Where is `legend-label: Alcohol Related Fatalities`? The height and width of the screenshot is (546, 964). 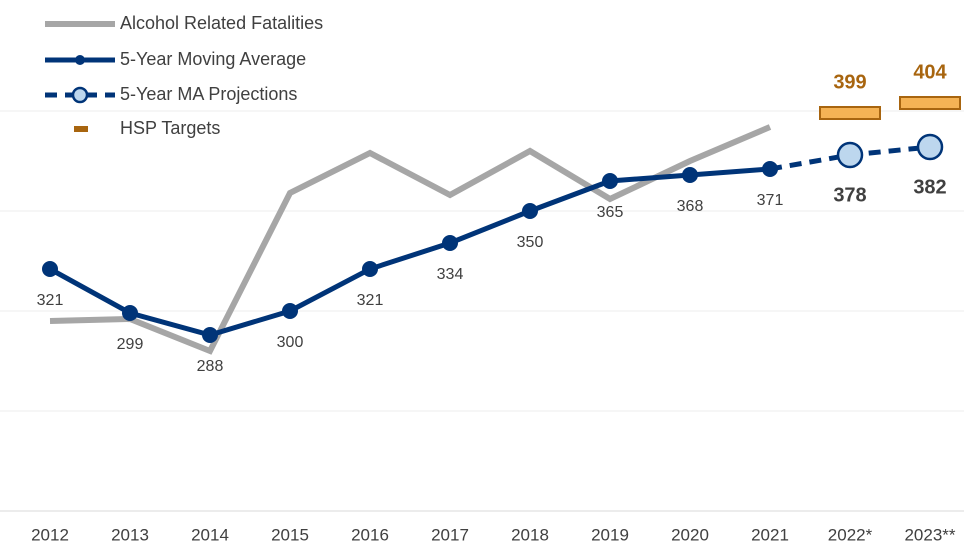
legend-label: Alcohol Related Fatalities is located at coordinates (221, 23).